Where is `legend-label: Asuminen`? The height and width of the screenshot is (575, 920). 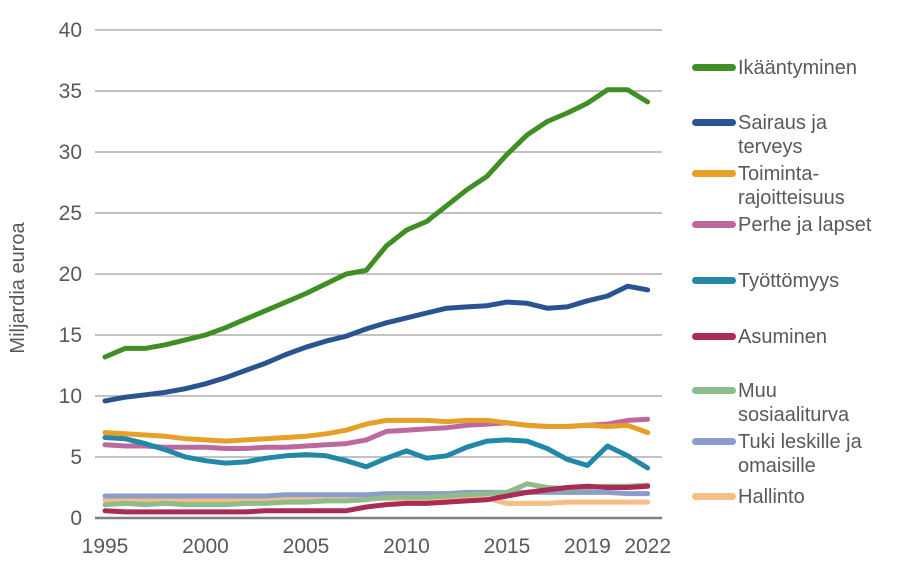 legend-label: Asuminen is located at coordinates (782, 337).